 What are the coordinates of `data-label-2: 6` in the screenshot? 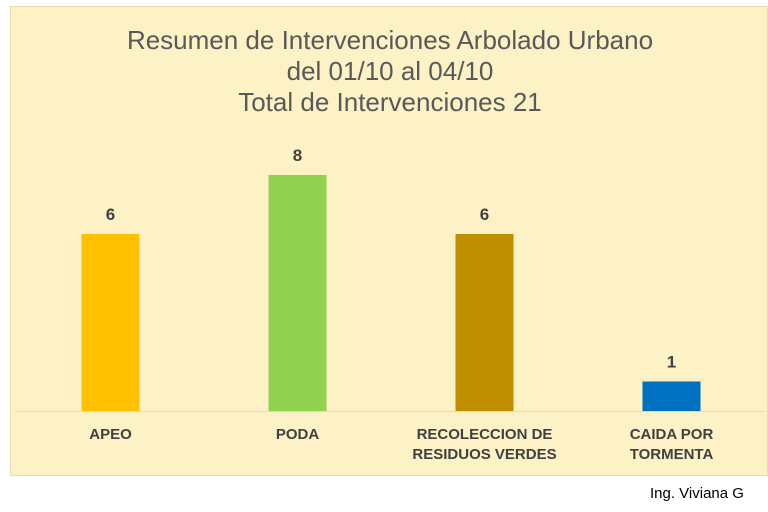 It's located at (484, 214).